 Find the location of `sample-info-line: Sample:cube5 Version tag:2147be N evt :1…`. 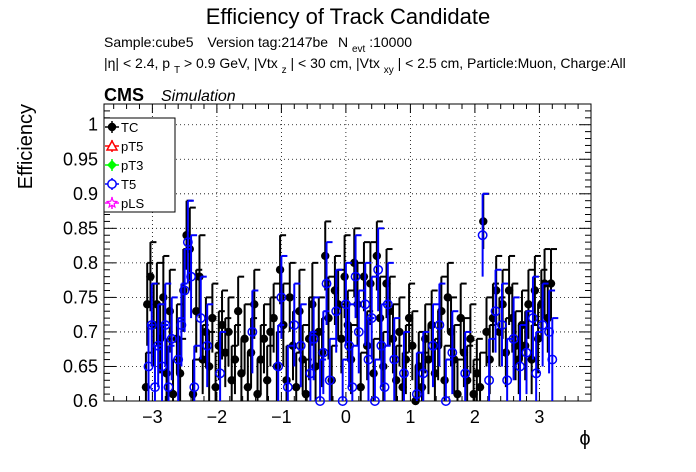

sample-info-line: Sample:cube5 Version tag:2147be N evt :1… is located at coordinates (258, 44).